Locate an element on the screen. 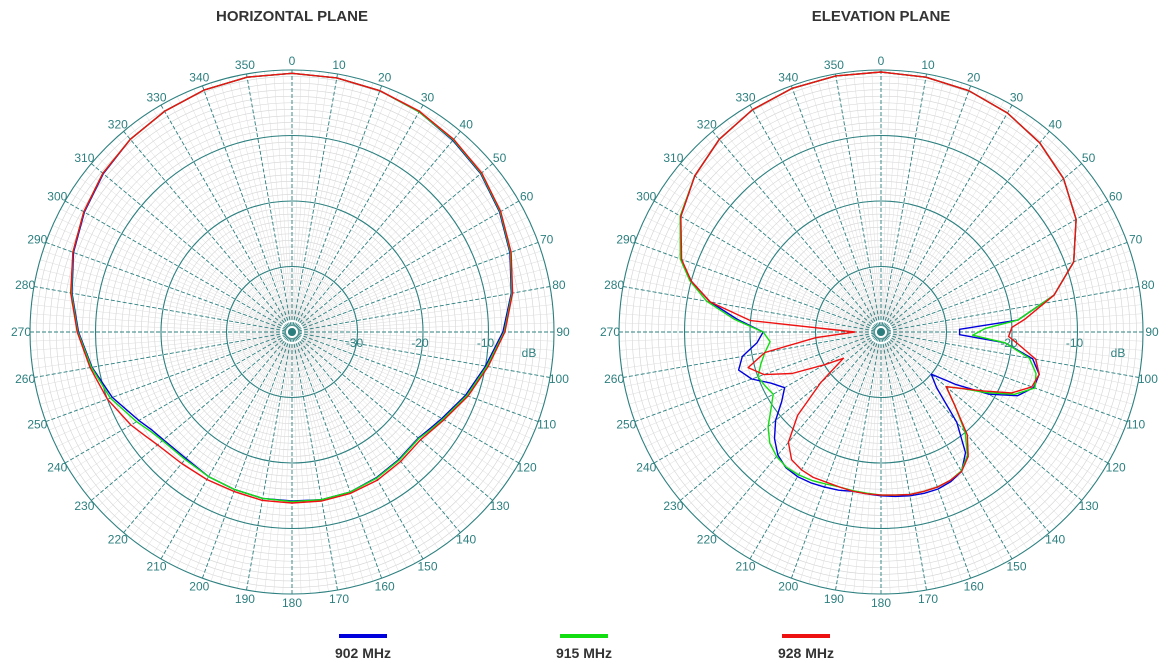  elevation-angle-label: 280 is located at coordinates (614, 285).